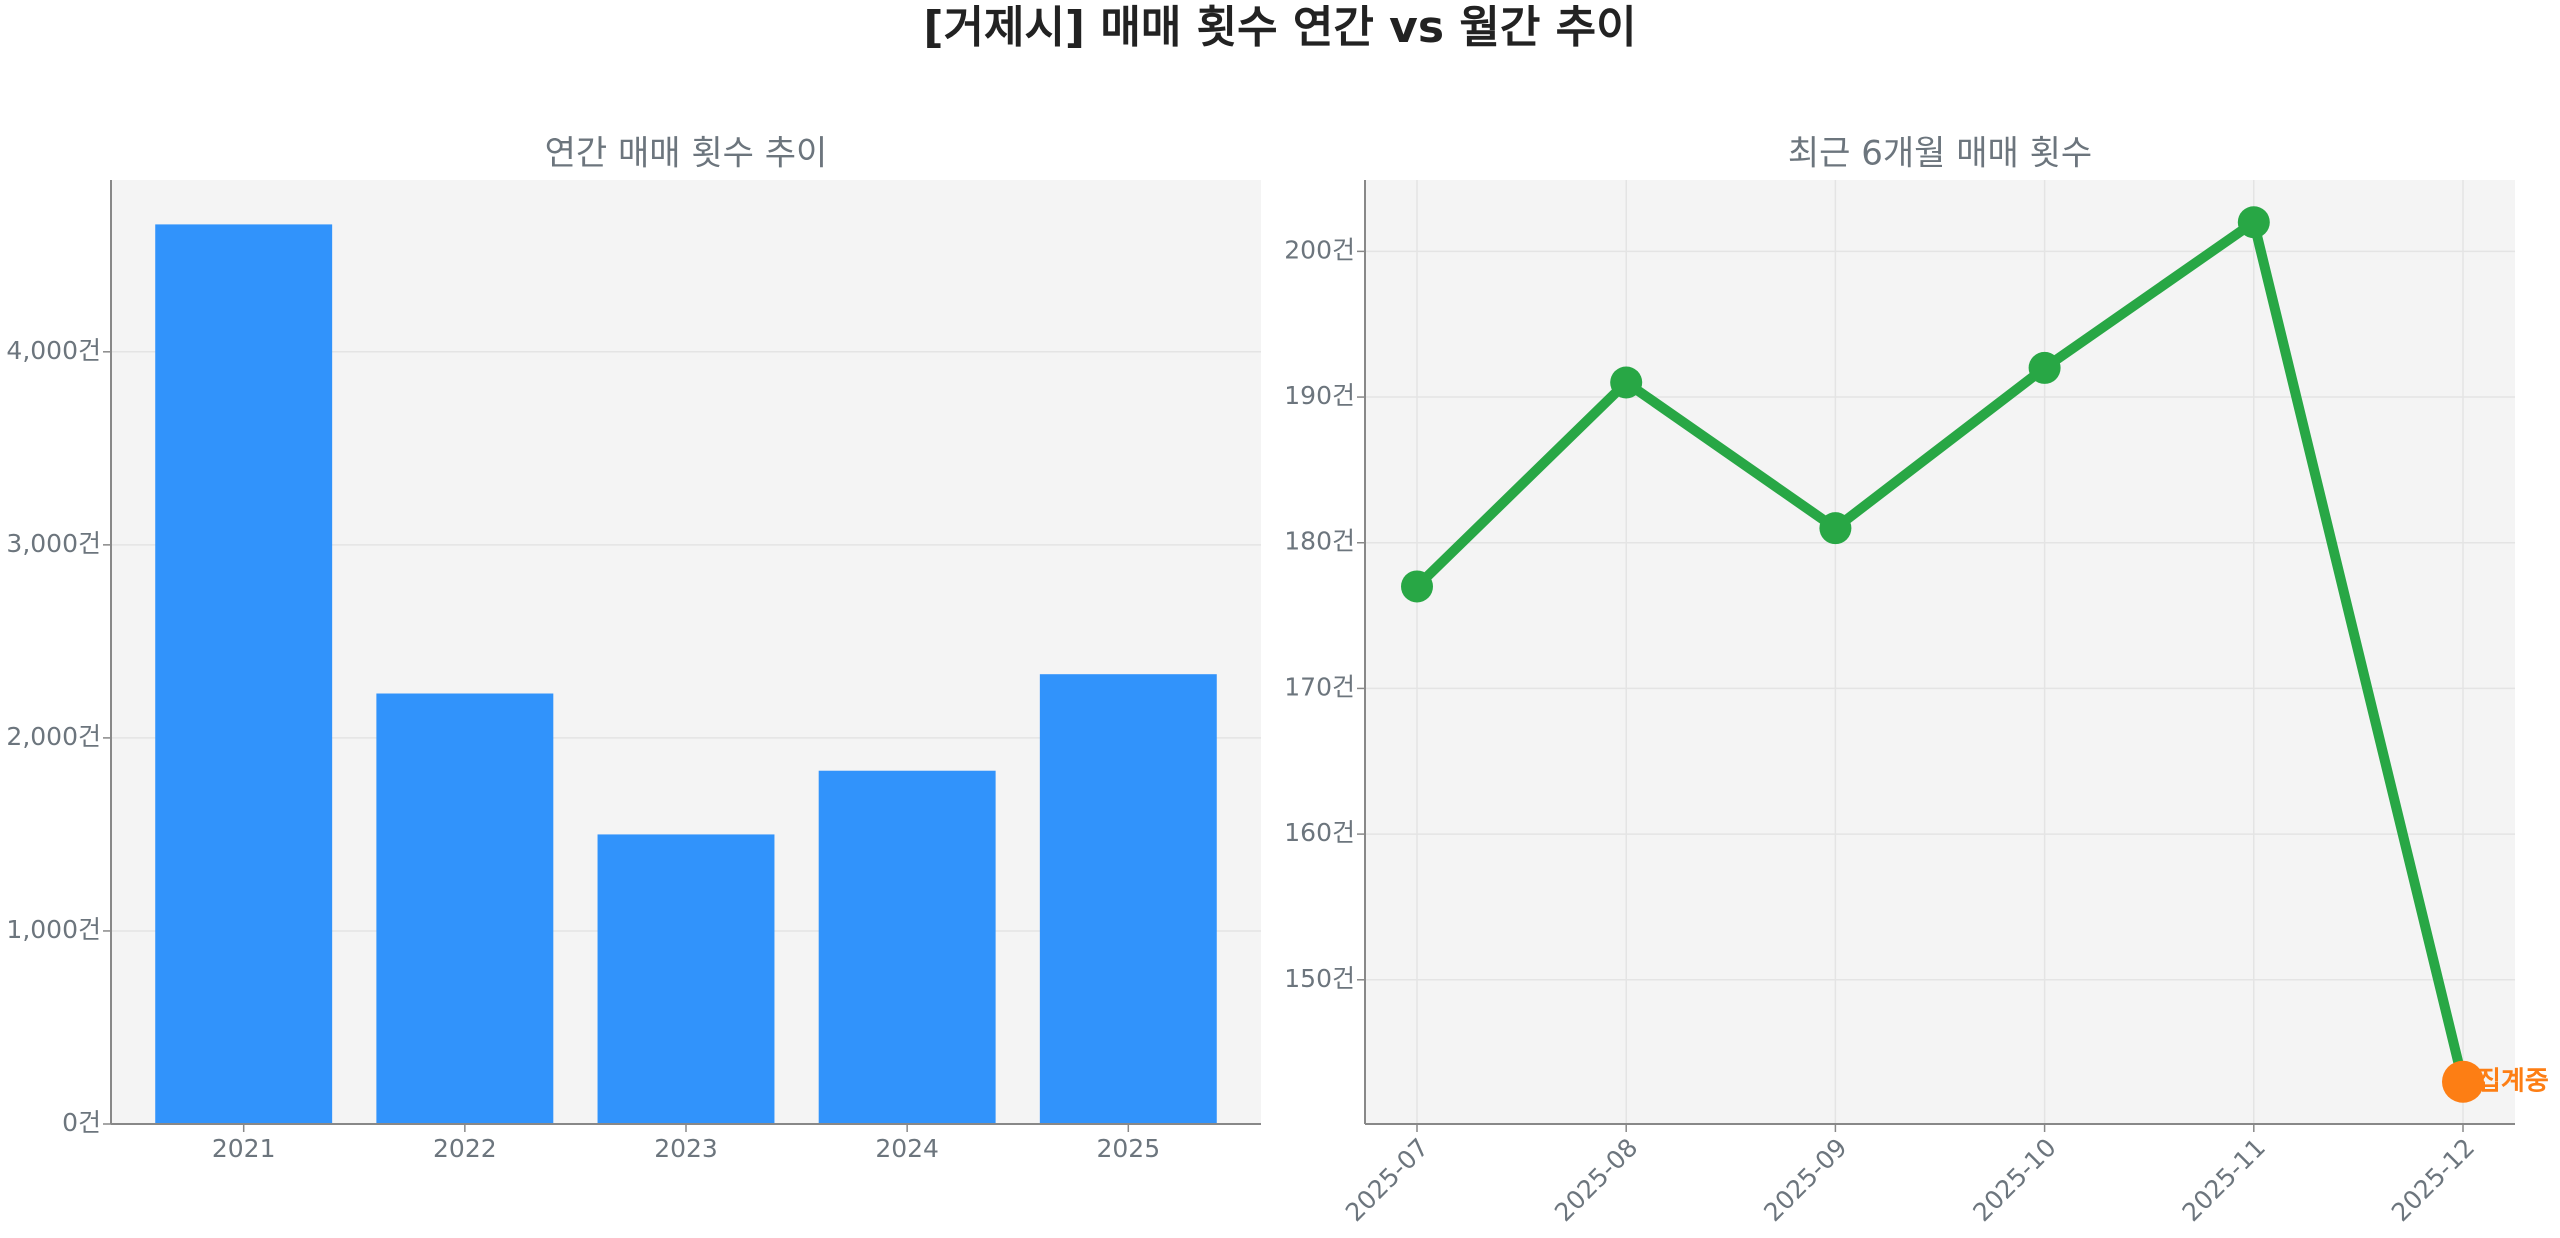 This screenshot has width=2560, height=1238. I want to click on y-tick-label: 0건, so click(81, 1122).